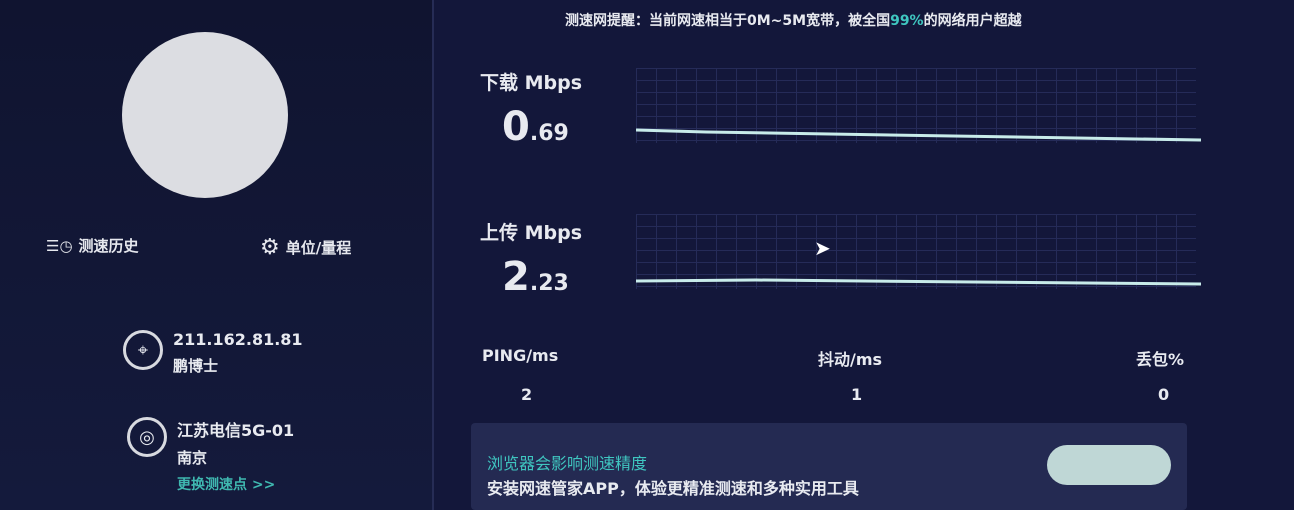 The width and height of the screenshot is (1294, 510). Describe the element at coordinates (793, 21) in the screenshot. I see `result-notice: 测速网提醒：当前网速相当于0M~5M宽带，被全国99%的网络用户超越` at that location.